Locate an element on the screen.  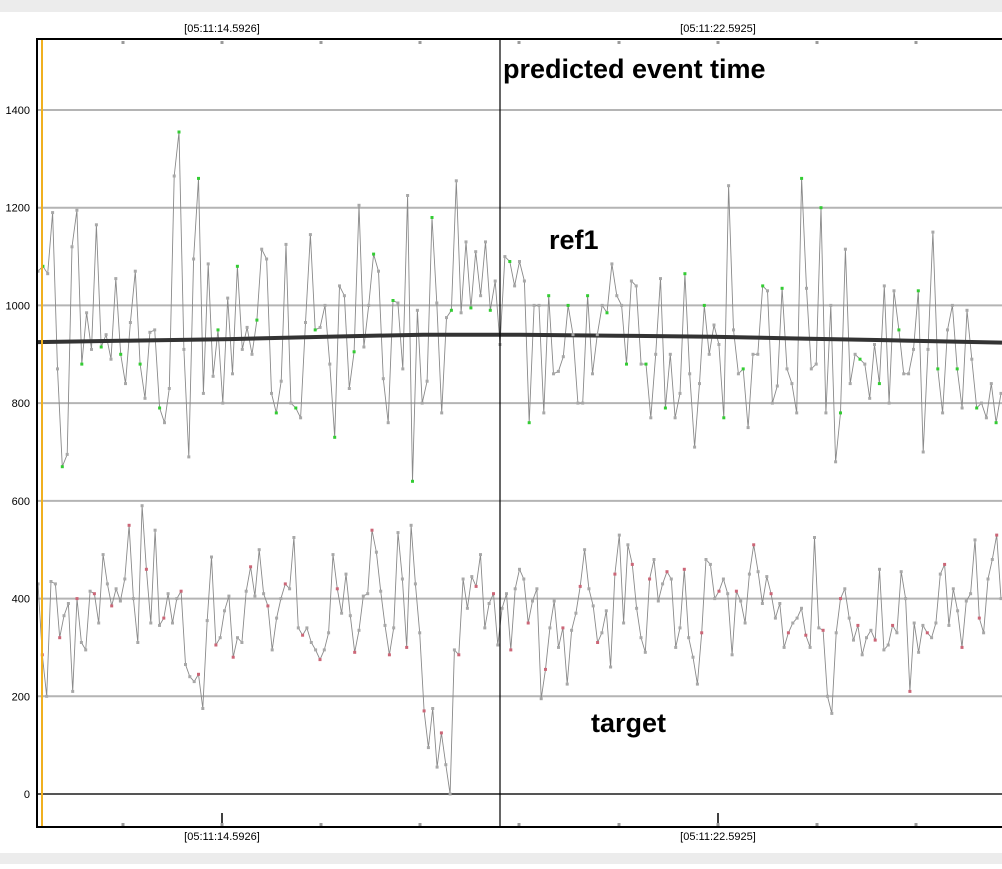
y-tick-label-1200: 1200 is located at coordinates (18, 209).